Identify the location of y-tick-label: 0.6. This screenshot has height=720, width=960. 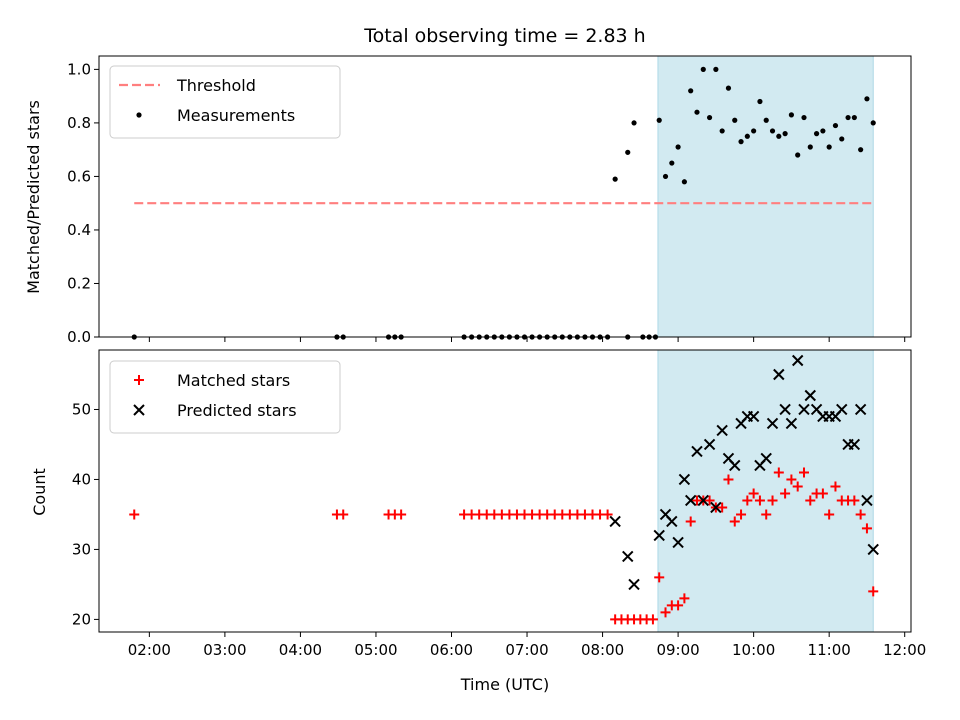
(79, 176).